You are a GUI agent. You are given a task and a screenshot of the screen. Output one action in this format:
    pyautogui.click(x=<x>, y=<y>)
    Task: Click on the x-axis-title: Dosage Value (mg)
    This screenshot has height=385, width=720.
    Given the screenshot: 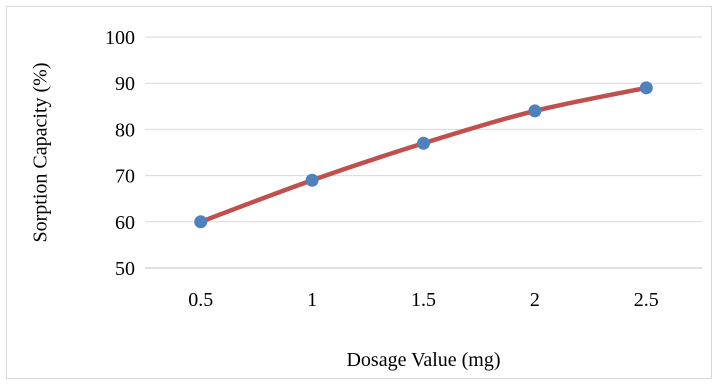 What is the action you would take?
    pyautogui.click(x=423, y=360)
    